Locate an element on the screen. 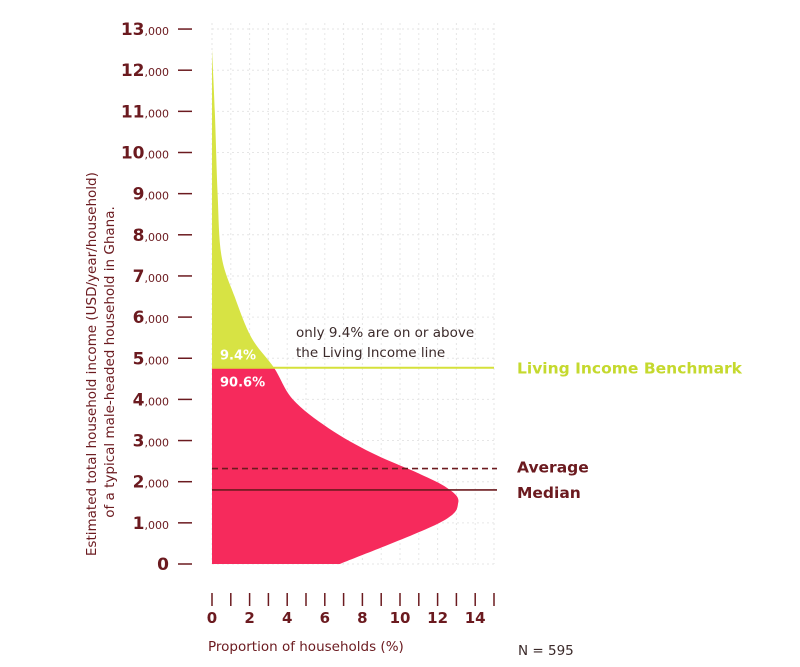 The width and height of the screenshot is (800, 667). y-tick-major: 3 is located at coordinates (139, 442).